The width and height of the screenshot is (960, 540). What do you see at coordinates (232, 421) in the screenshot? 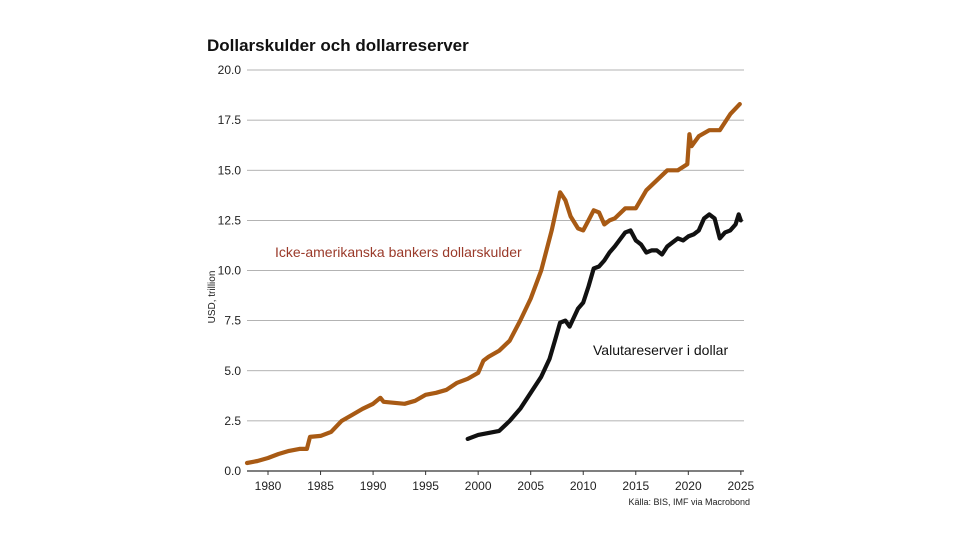
I see `y-tick-label: 2.5` at bounding box center [232, 421].